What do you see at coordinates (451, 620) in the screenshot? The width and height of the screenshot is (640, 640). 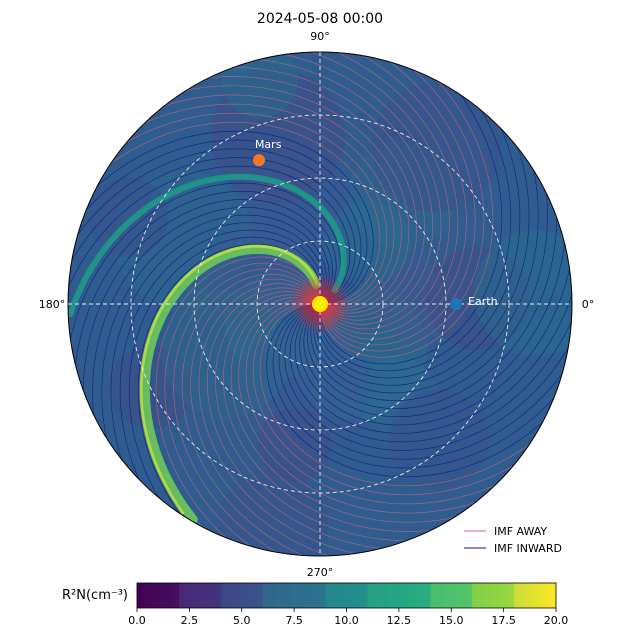 I see `colorbar-tick-label: 15.0` at bounding box center [451, 620].